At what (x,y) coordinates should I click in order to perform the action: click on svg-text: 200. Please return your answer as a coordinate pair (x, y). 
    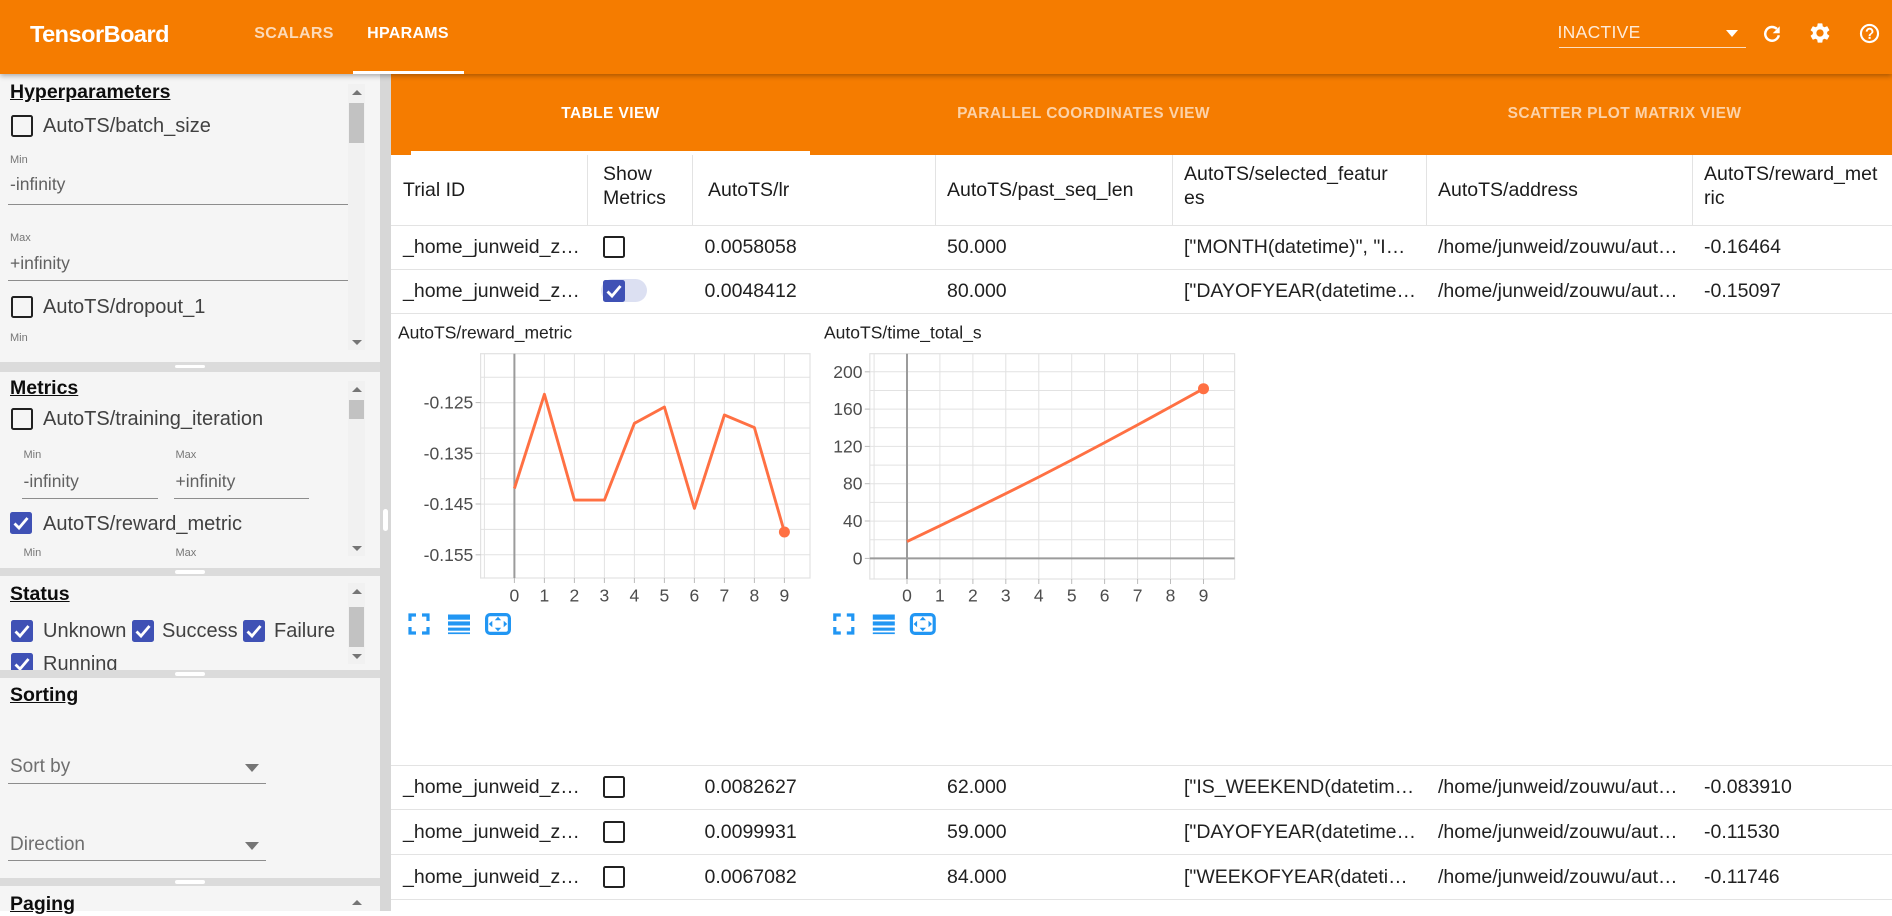
    Looking at the image, I should click on (847, 372).